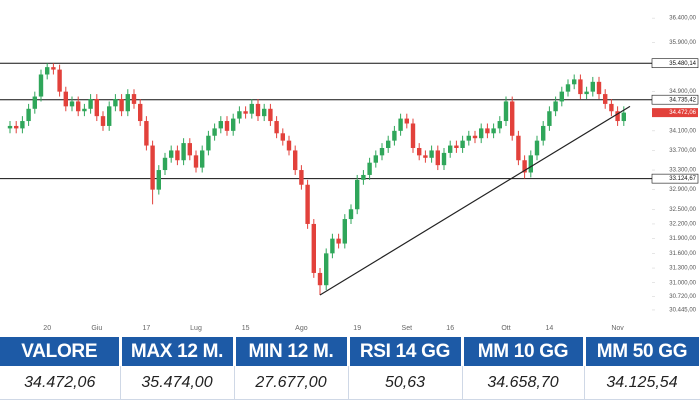 Image resolution: width=700 pixels, height=400 pixels. I want to click on y-tick-label: 30.720,00, so click(682, 297).